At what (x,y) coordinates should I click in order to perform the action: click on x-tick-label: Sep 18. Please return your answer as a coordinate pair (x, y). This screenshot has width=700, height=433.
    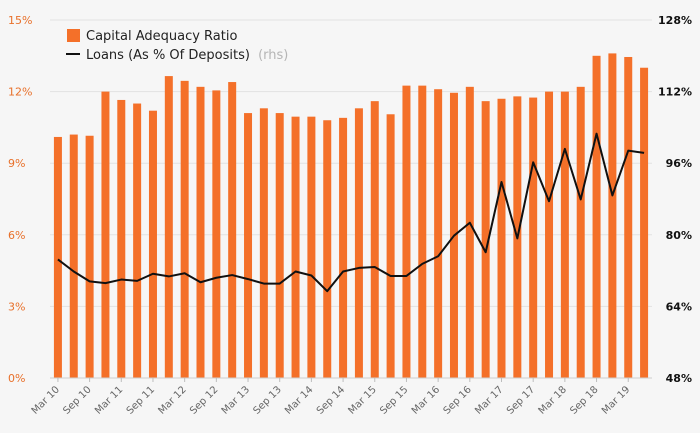
    Looking at the image, I should click on (584, 400).